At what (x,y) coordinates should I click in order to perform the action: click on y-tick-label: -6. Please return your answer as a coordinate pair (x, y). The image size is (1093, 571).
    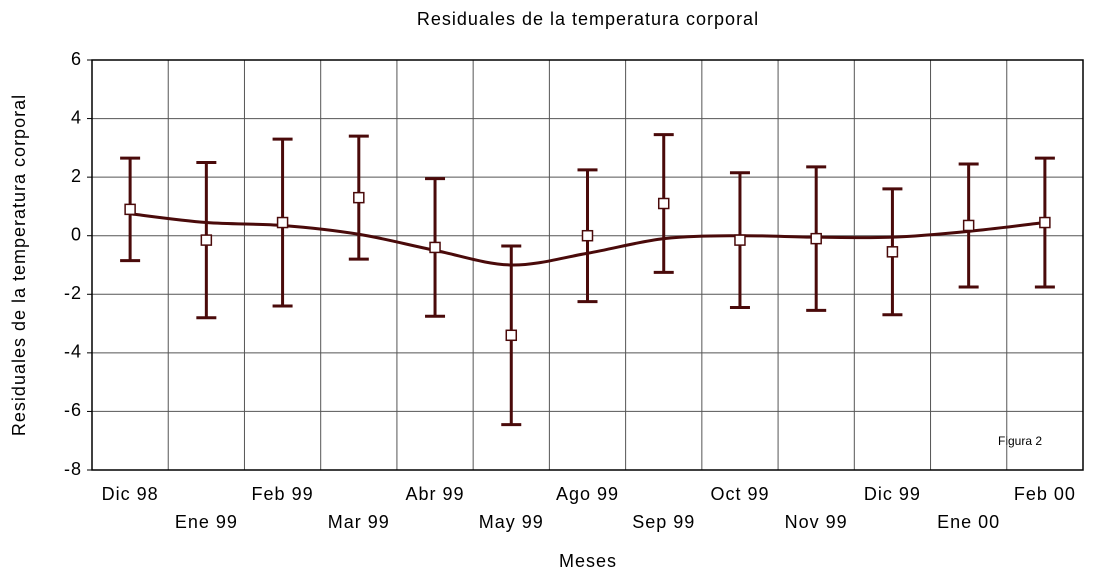
    Looking at the image, I should click on (73, 410).